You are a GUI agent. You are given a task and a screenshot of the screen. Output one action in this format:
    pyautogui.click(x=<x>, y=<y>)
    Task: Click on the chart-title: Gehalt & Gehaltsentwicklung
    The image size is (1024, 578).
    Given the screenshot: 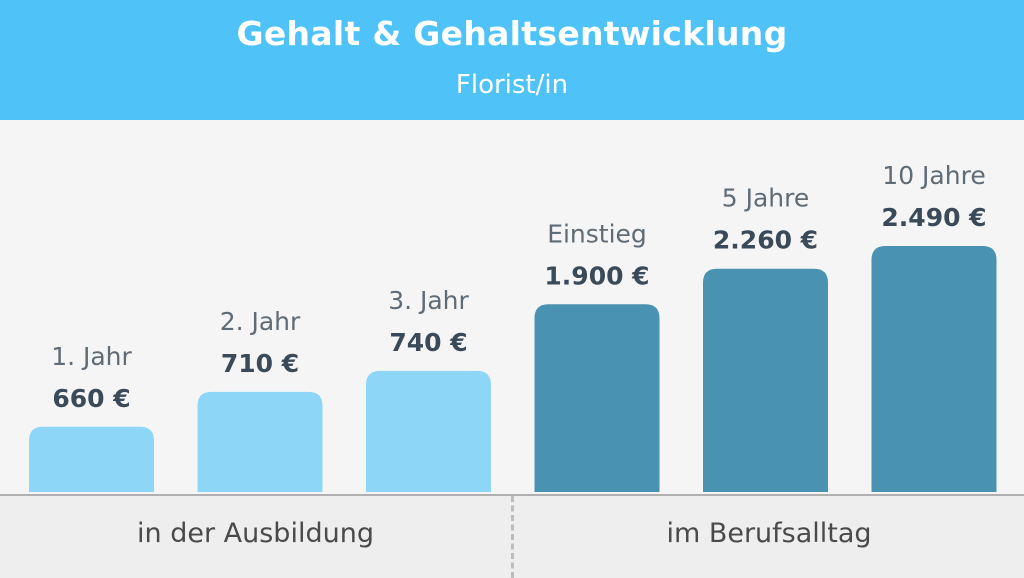 What is the action you would take?
    pyautogui.click(x=512, y=33)
    